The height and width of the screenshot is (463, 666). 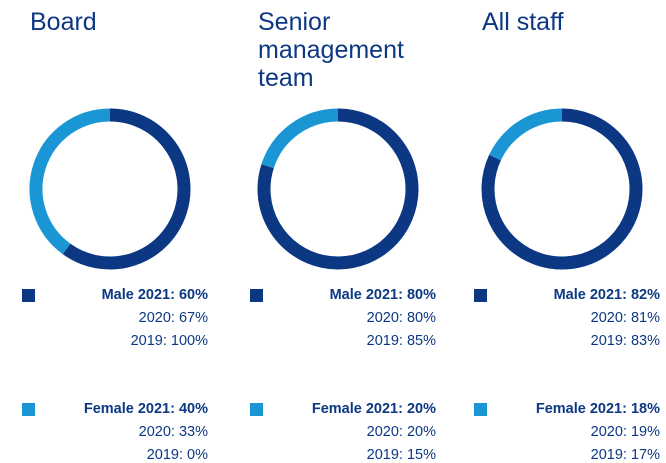 I want to click on legend-label: Female 2021: 20%, so click(x=373, y=409).